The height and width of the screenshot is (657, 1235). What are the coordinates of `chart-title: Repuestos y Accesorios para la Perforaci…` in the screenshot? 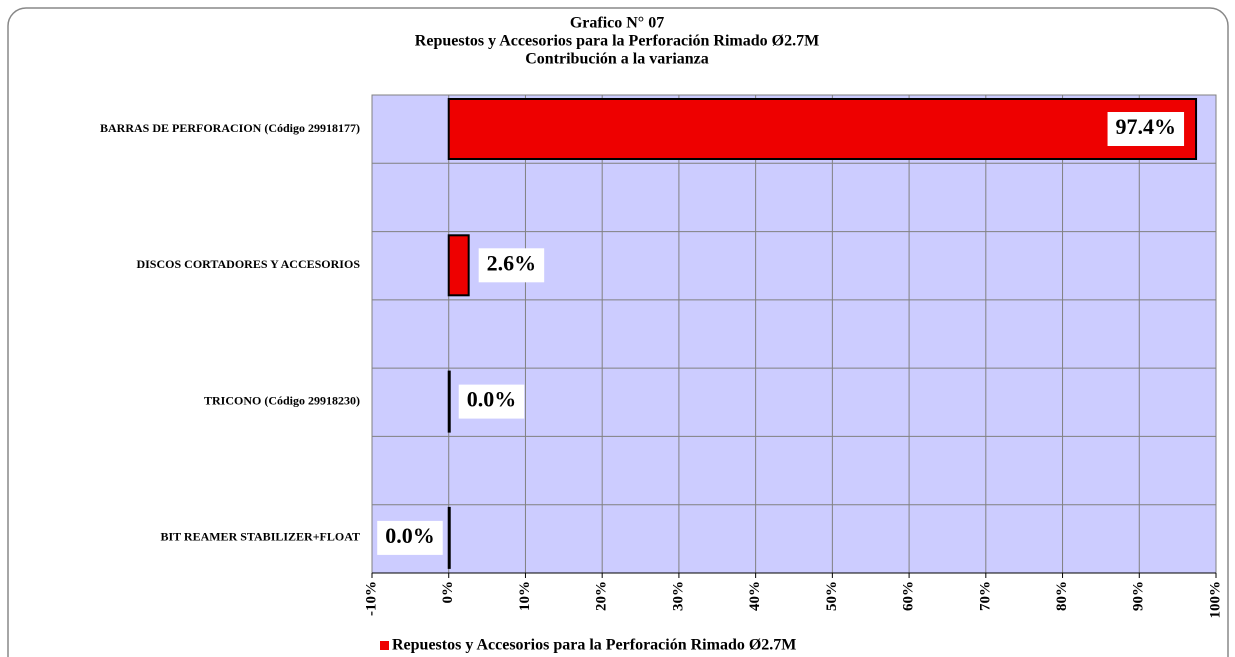 It's located at (617, 41).